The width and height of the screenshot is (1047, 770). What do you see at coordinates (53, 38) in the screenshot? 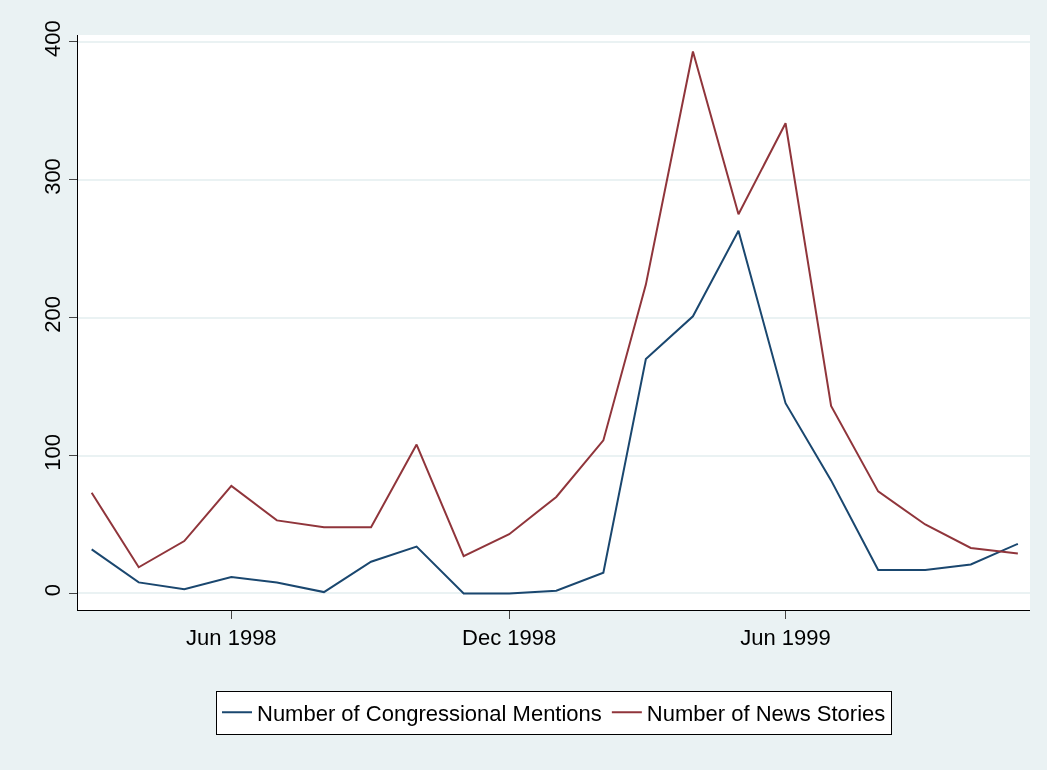
I see `y-tick-label: 400` at bounding box center [53, 38].